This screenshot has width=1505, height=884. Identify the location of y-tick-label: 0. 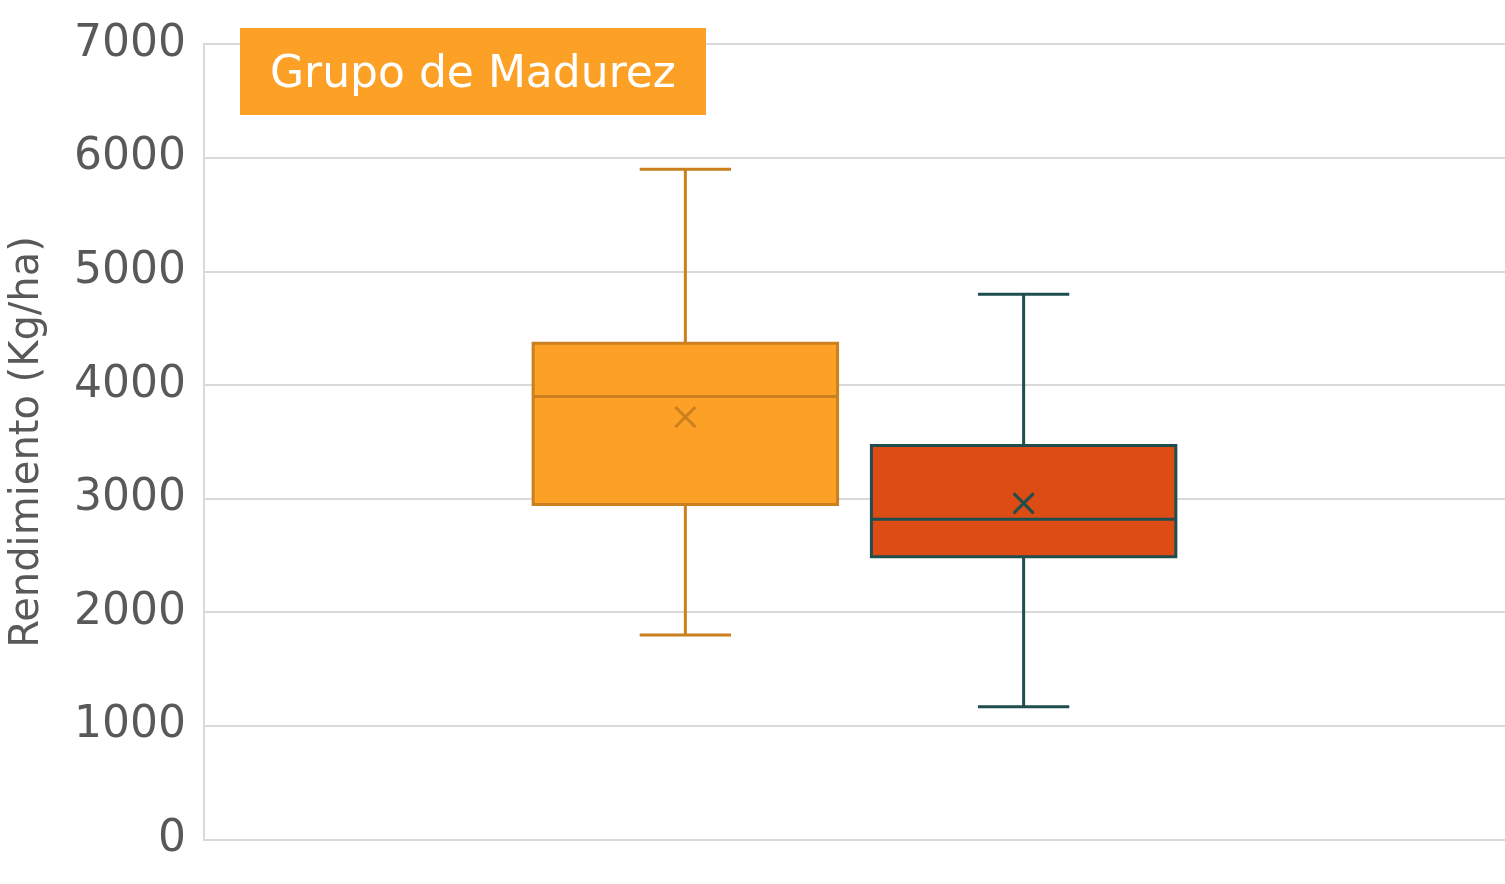
(171, 836).